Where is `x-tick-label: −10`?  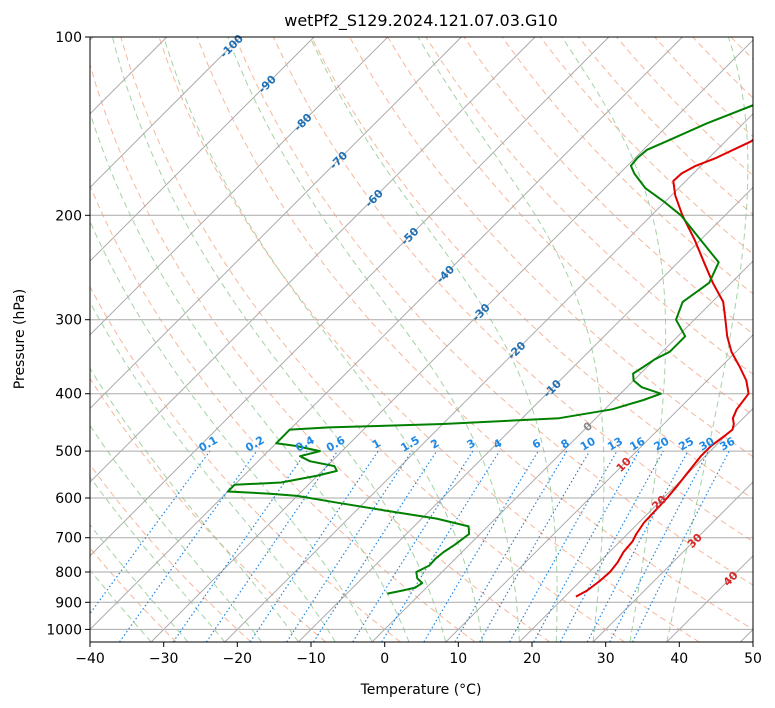 x-tick-label: −10 is located at coordinates (311, 659).